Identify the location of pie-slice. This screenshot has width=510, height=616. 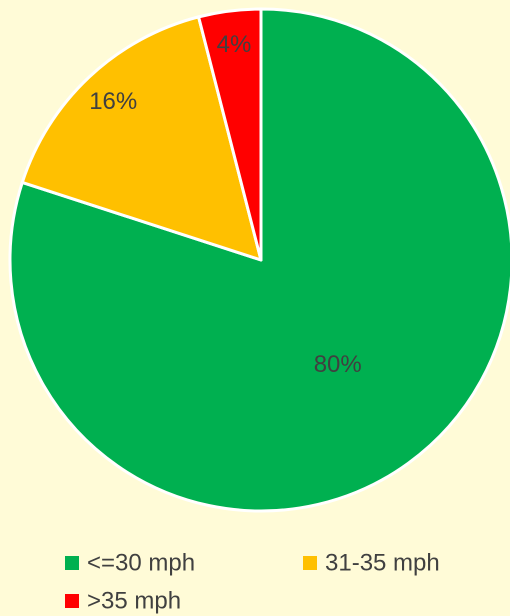
(230, 134).